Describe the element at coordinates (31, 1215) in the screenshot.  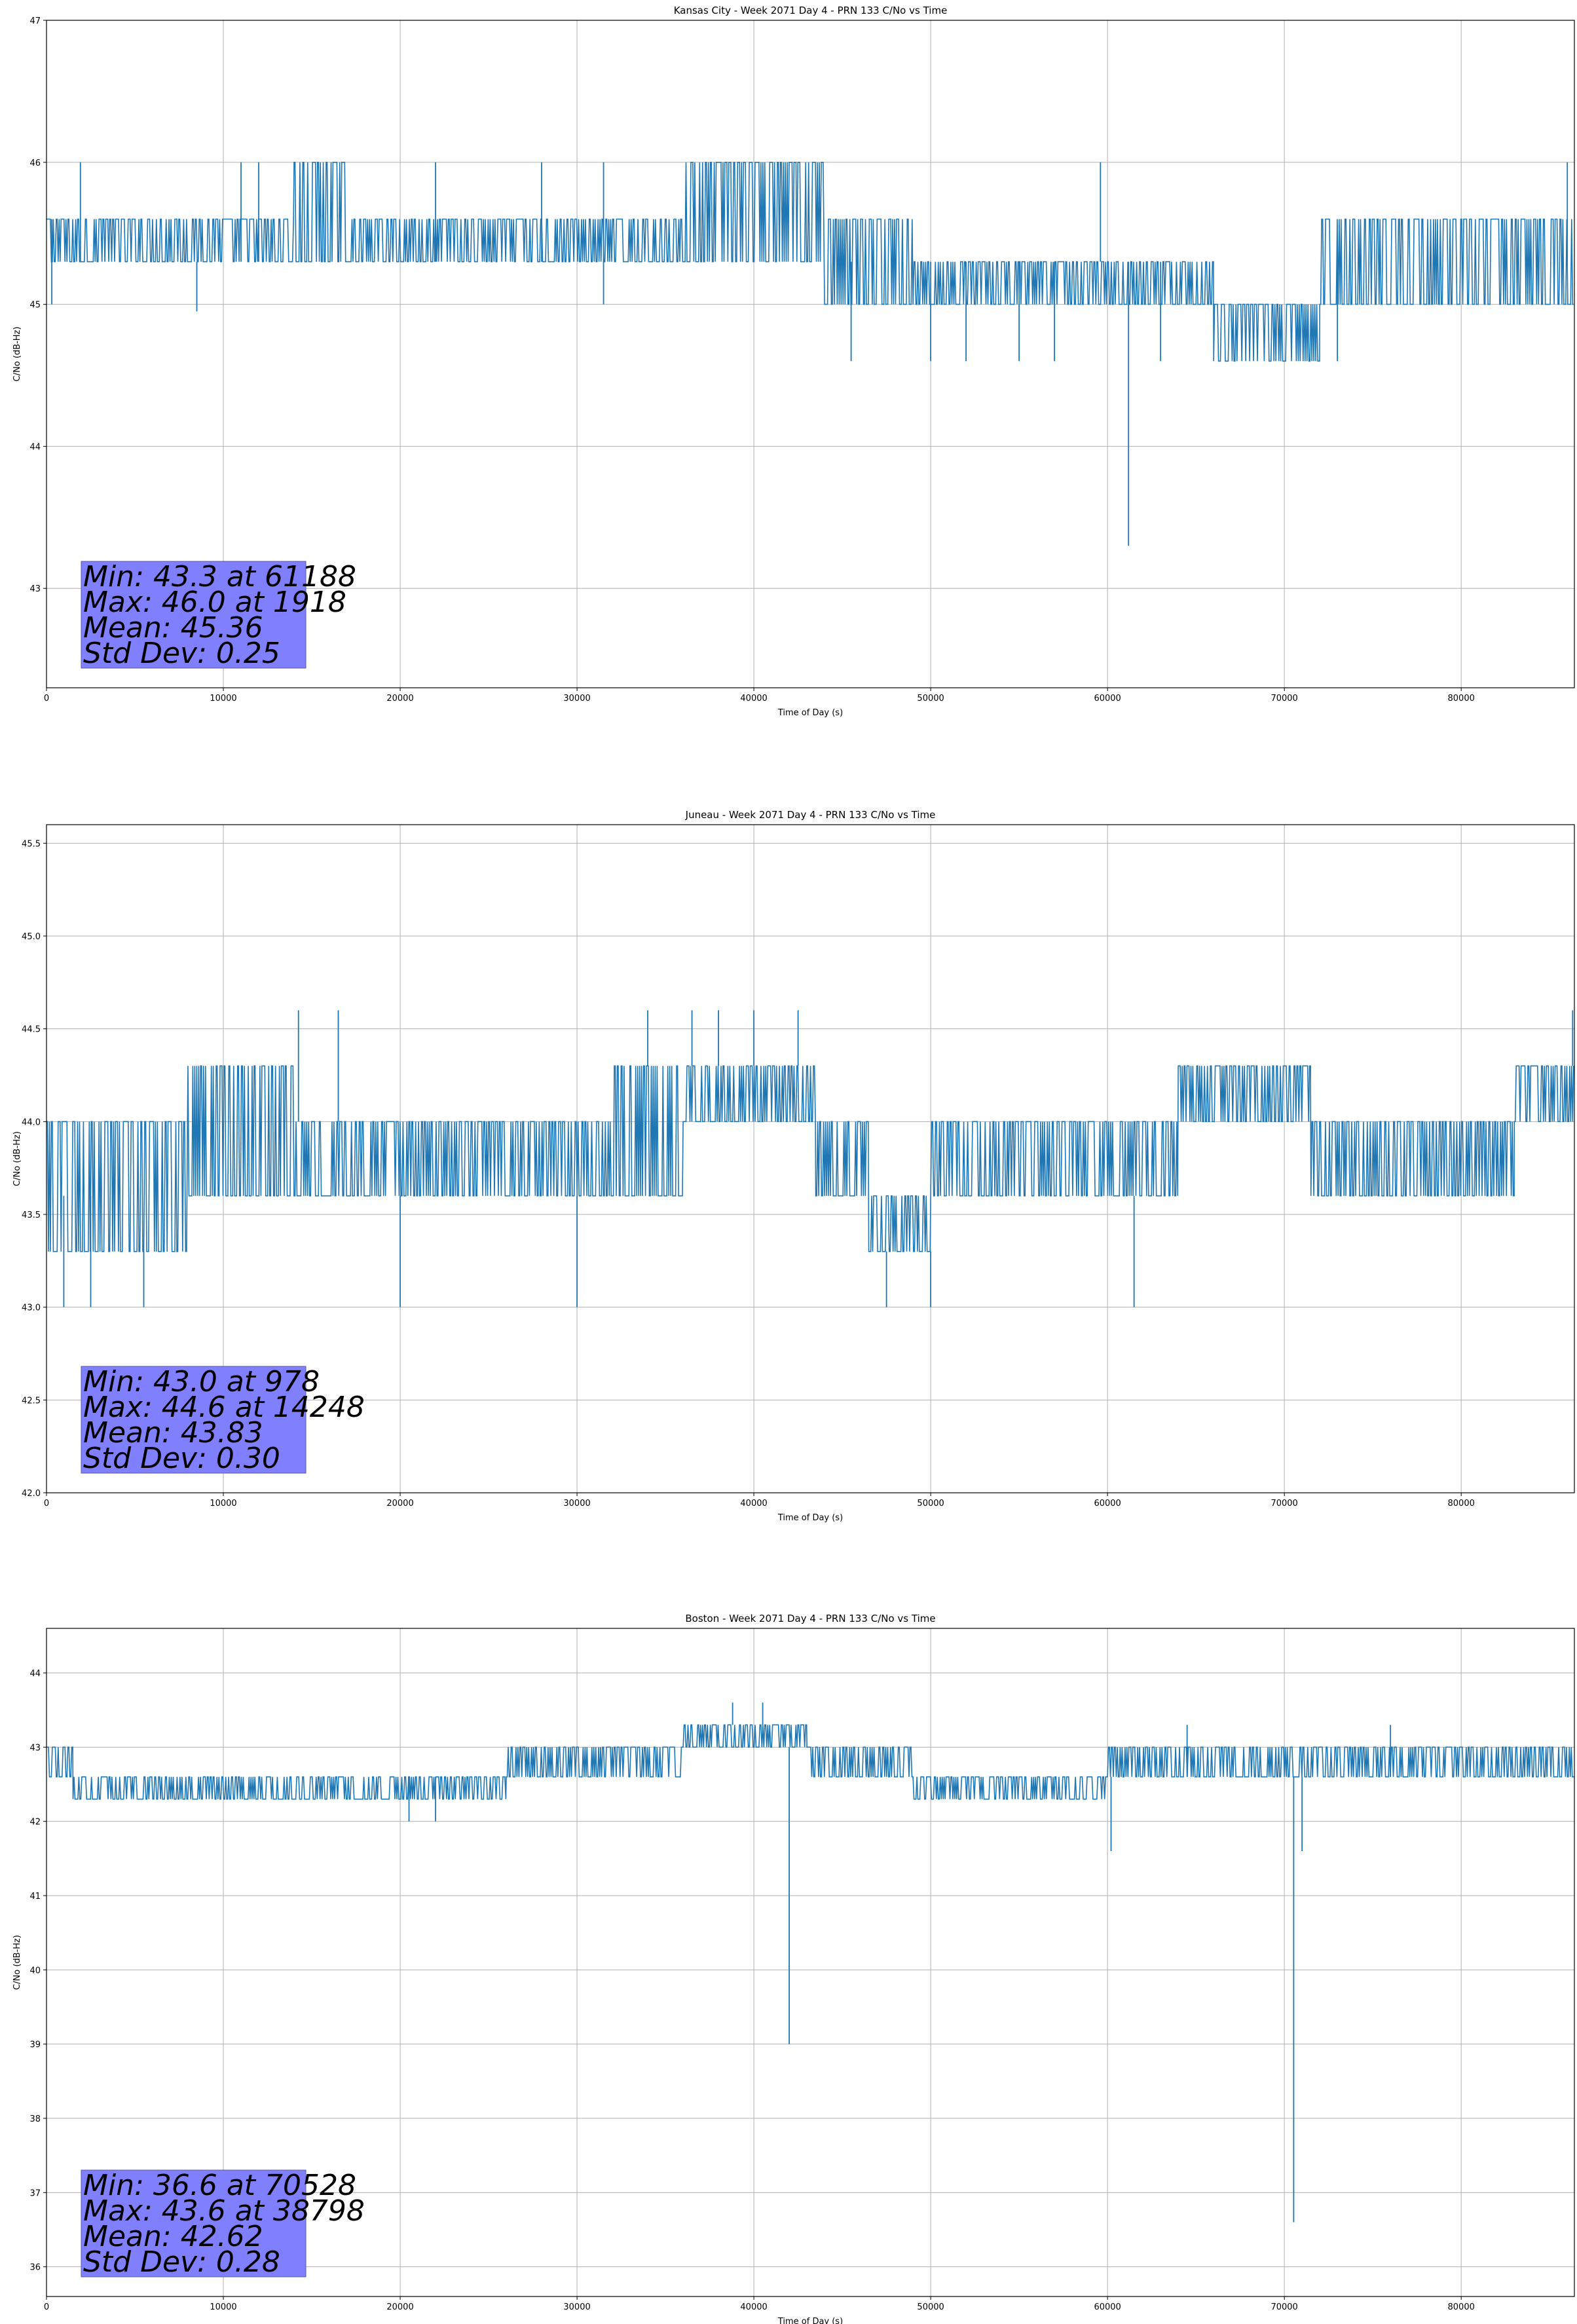
I see `y-tick-label: 43.5` at that location.